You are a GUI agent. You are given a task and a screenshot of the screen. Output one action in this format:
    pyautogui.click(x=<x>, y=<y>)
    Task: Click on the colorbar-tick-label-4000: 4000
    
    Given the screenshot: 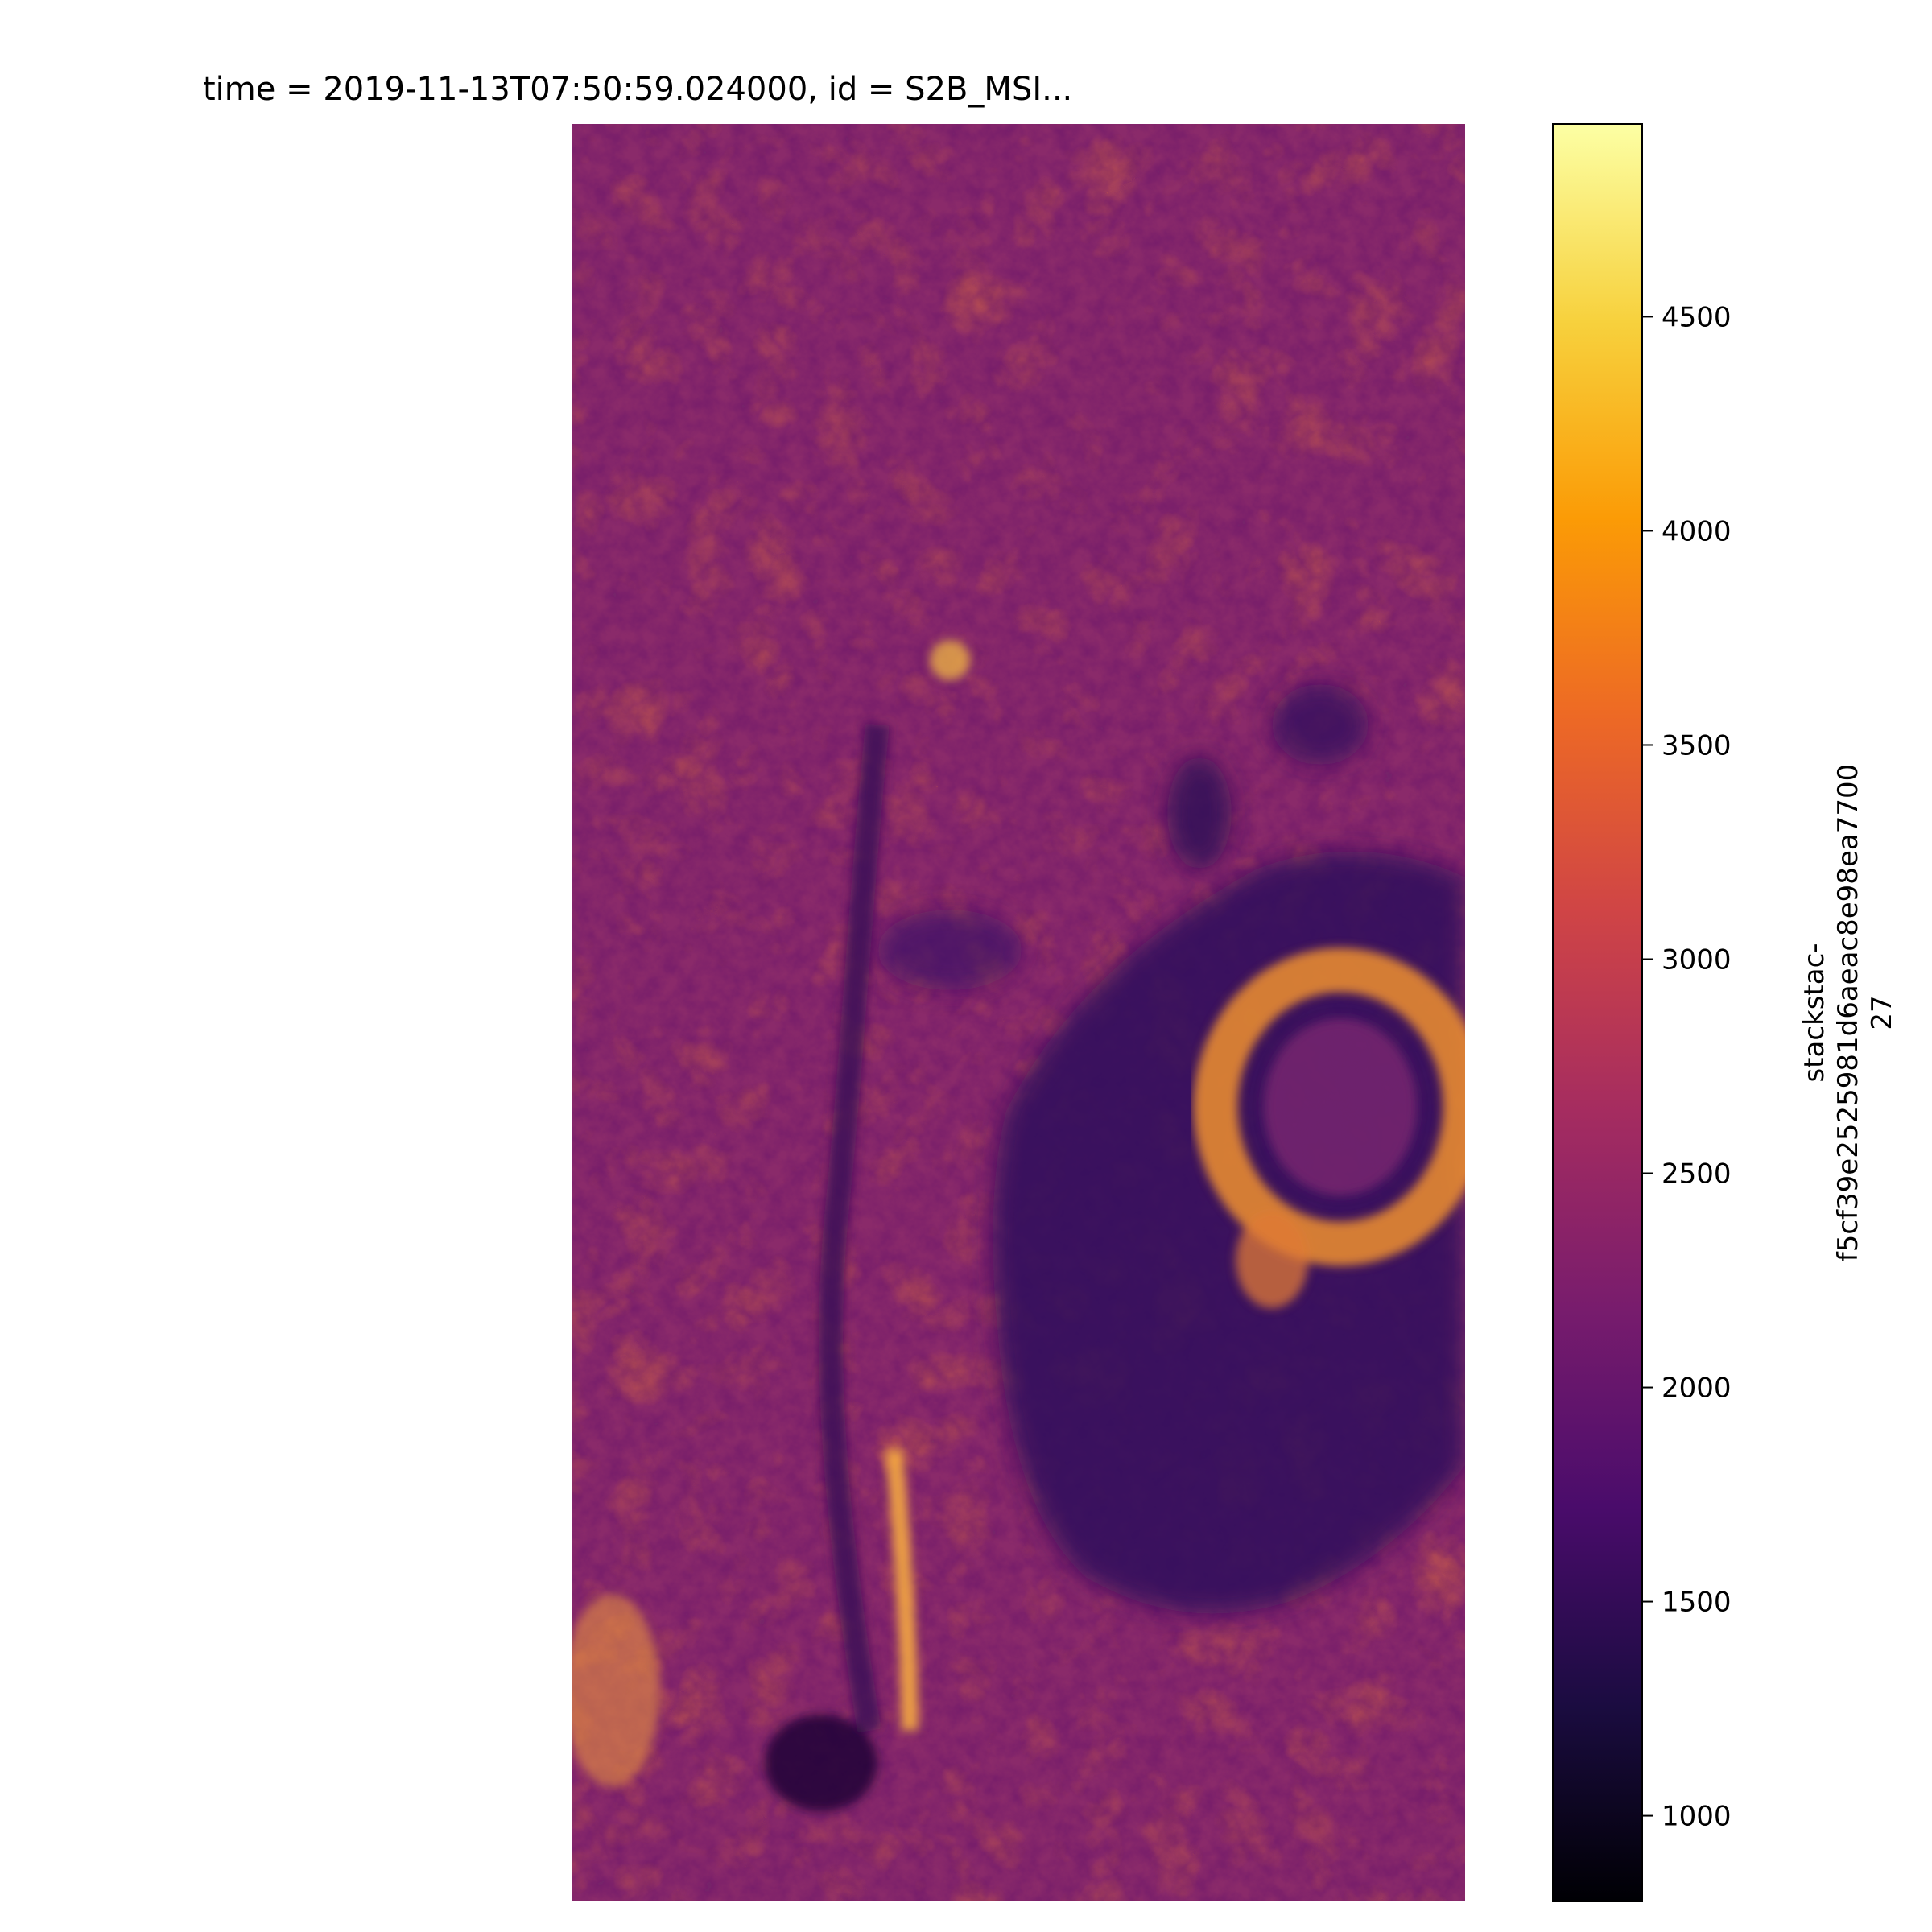 What is the action you would take?
    pyautogui.click(x=1697, y=531)
    